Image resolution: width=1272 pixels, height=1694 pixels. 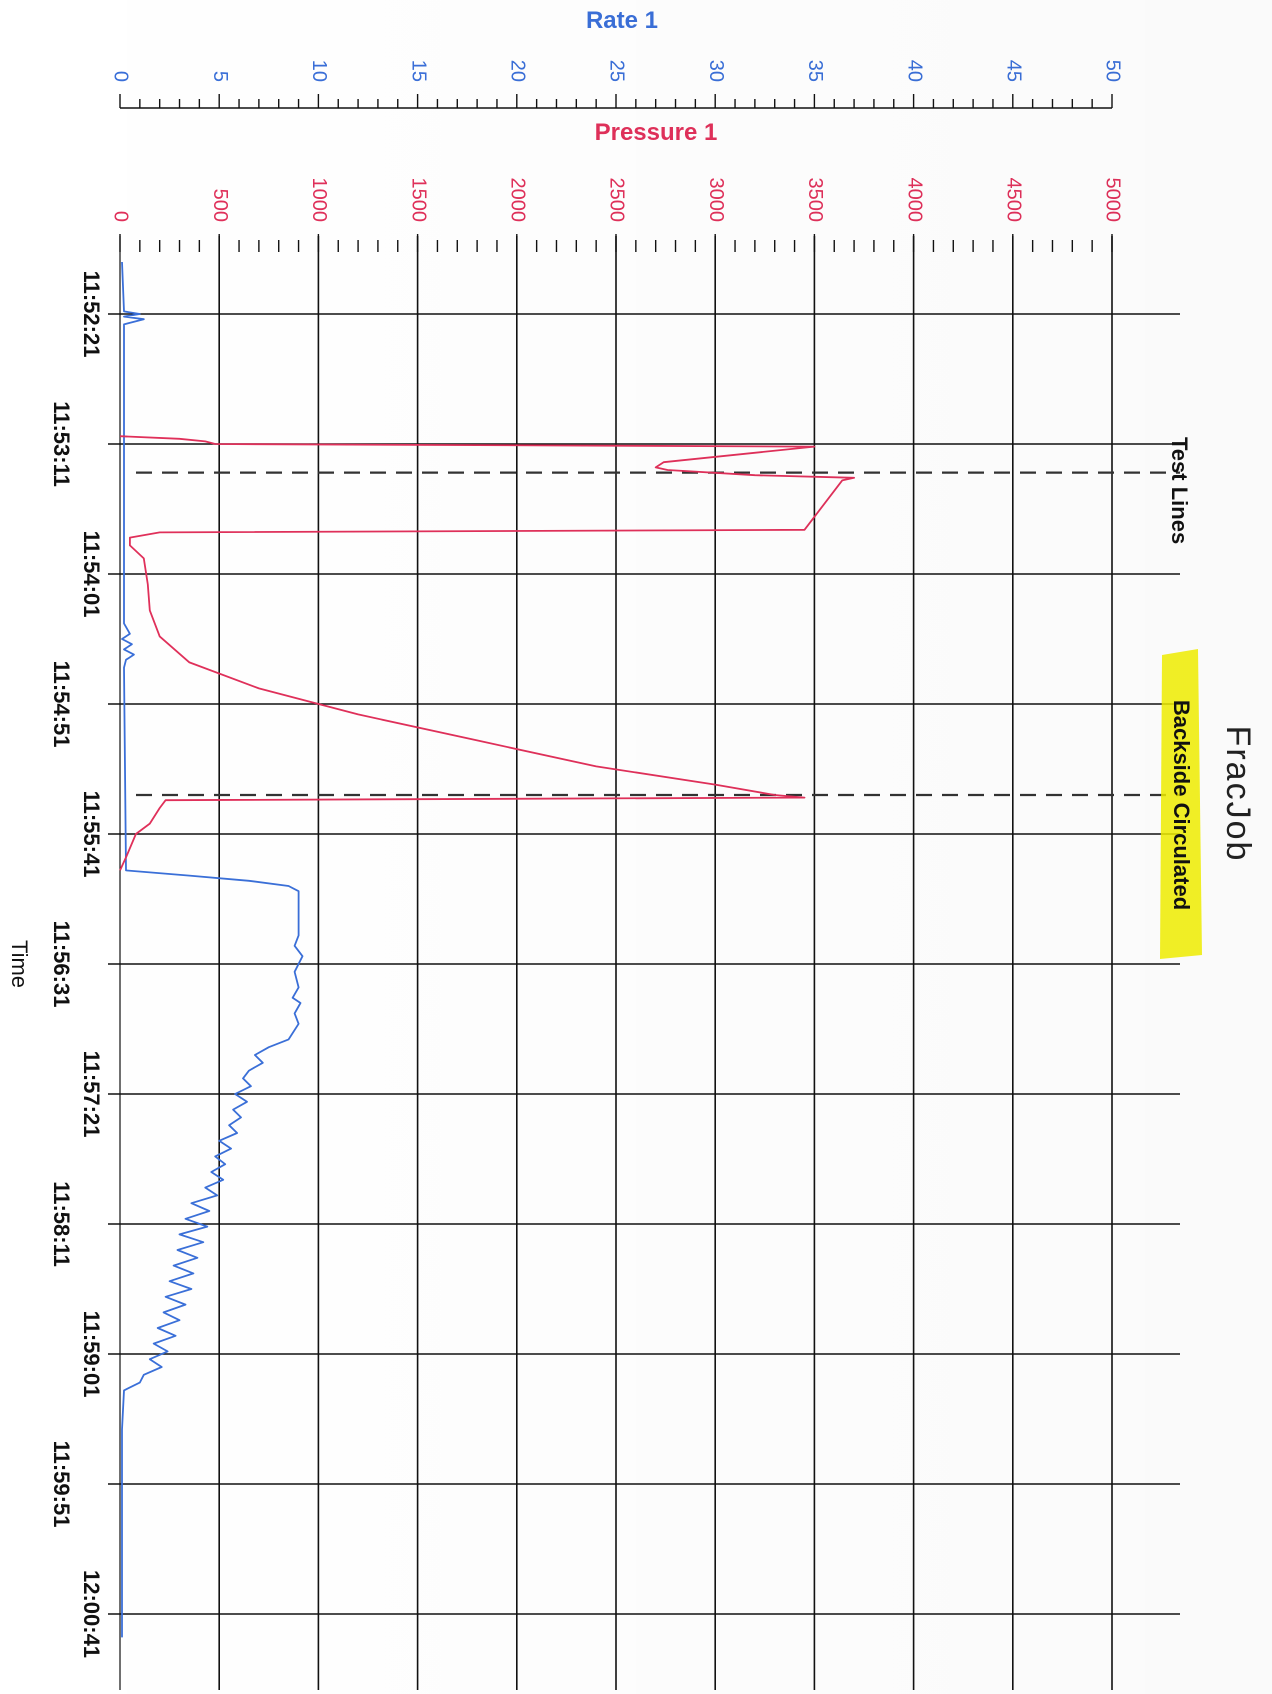 I want to click on time-axis-tick-label: 11:58:11, so click(x=61, y=1224).